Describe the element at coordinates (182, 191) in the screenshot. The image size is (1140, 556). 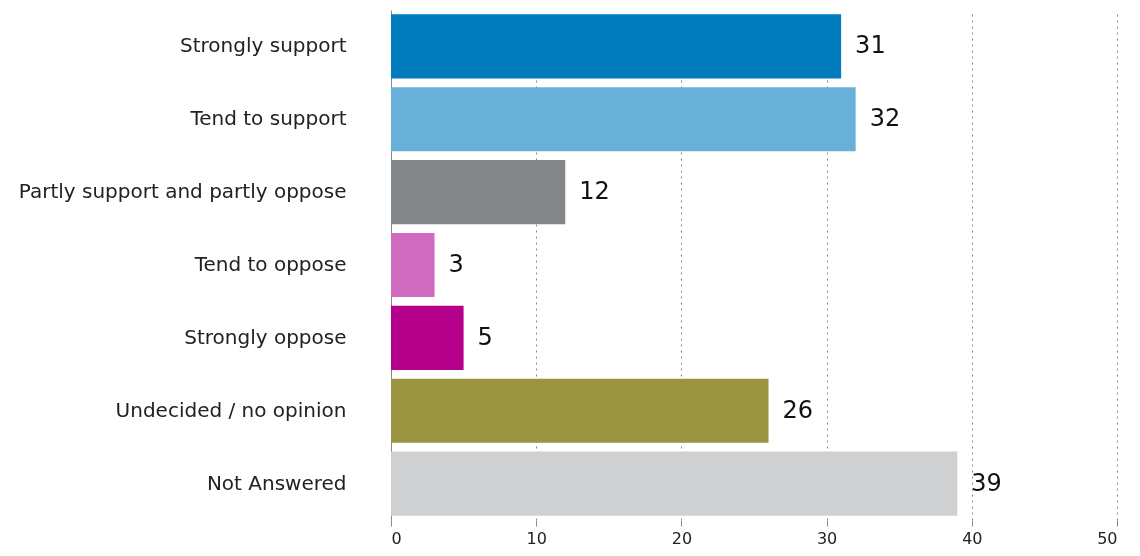
I see `y-tick-label: Partly support and partly oppose` at that location.